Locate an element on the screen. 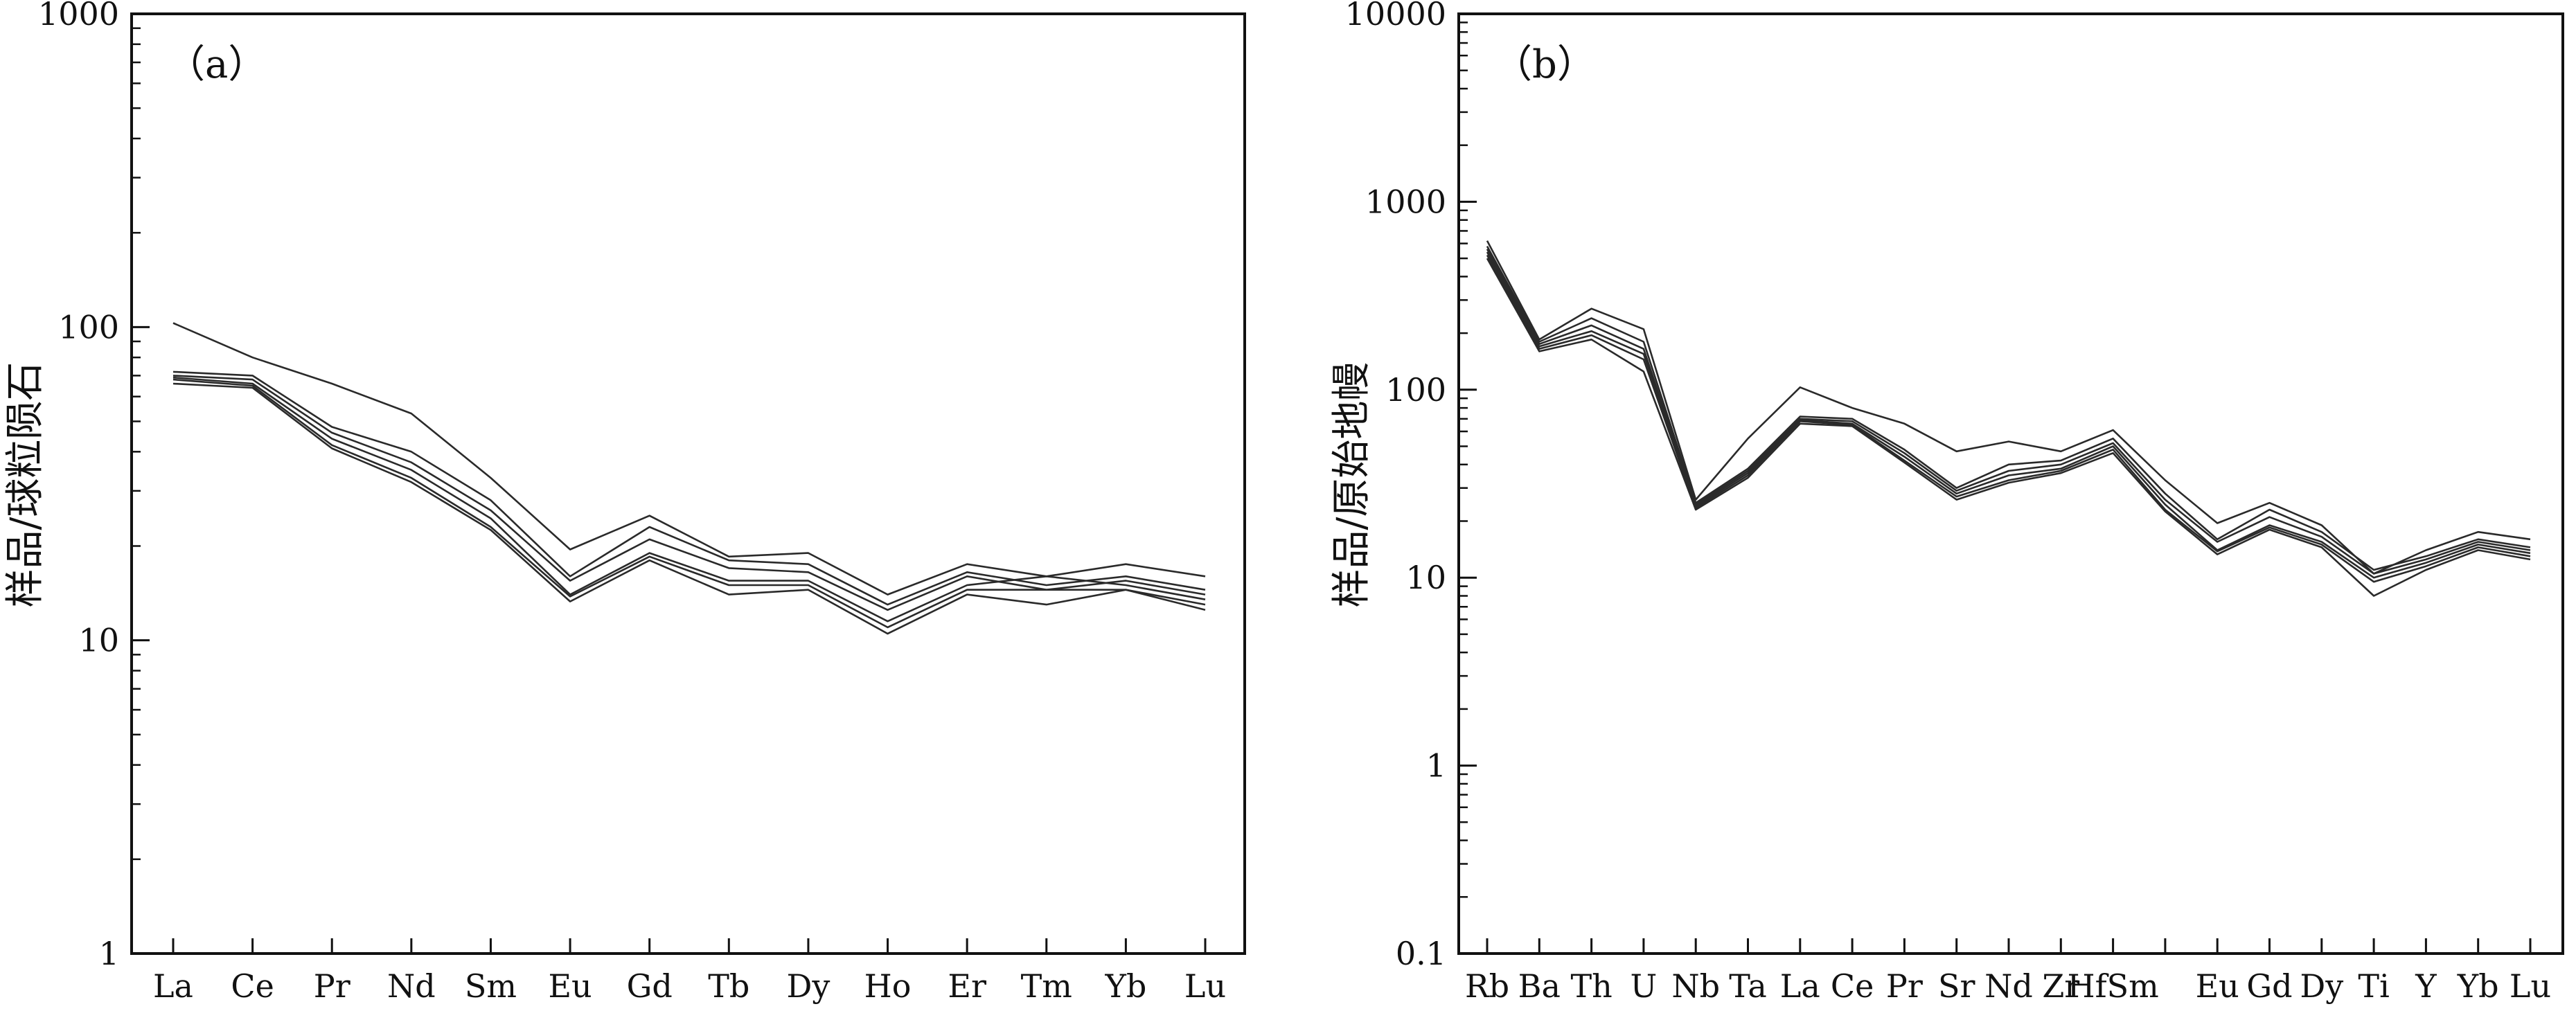 Image resolution: width=2576 pixels, height=1011 pixels. b-xtick-label: Zr is located at coordinates (2060, 986).